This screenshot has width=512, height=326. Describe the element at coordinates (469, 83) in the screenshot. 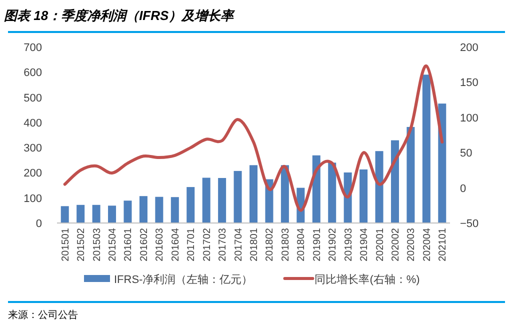

I see `y2-tick-label: 150` at that location.